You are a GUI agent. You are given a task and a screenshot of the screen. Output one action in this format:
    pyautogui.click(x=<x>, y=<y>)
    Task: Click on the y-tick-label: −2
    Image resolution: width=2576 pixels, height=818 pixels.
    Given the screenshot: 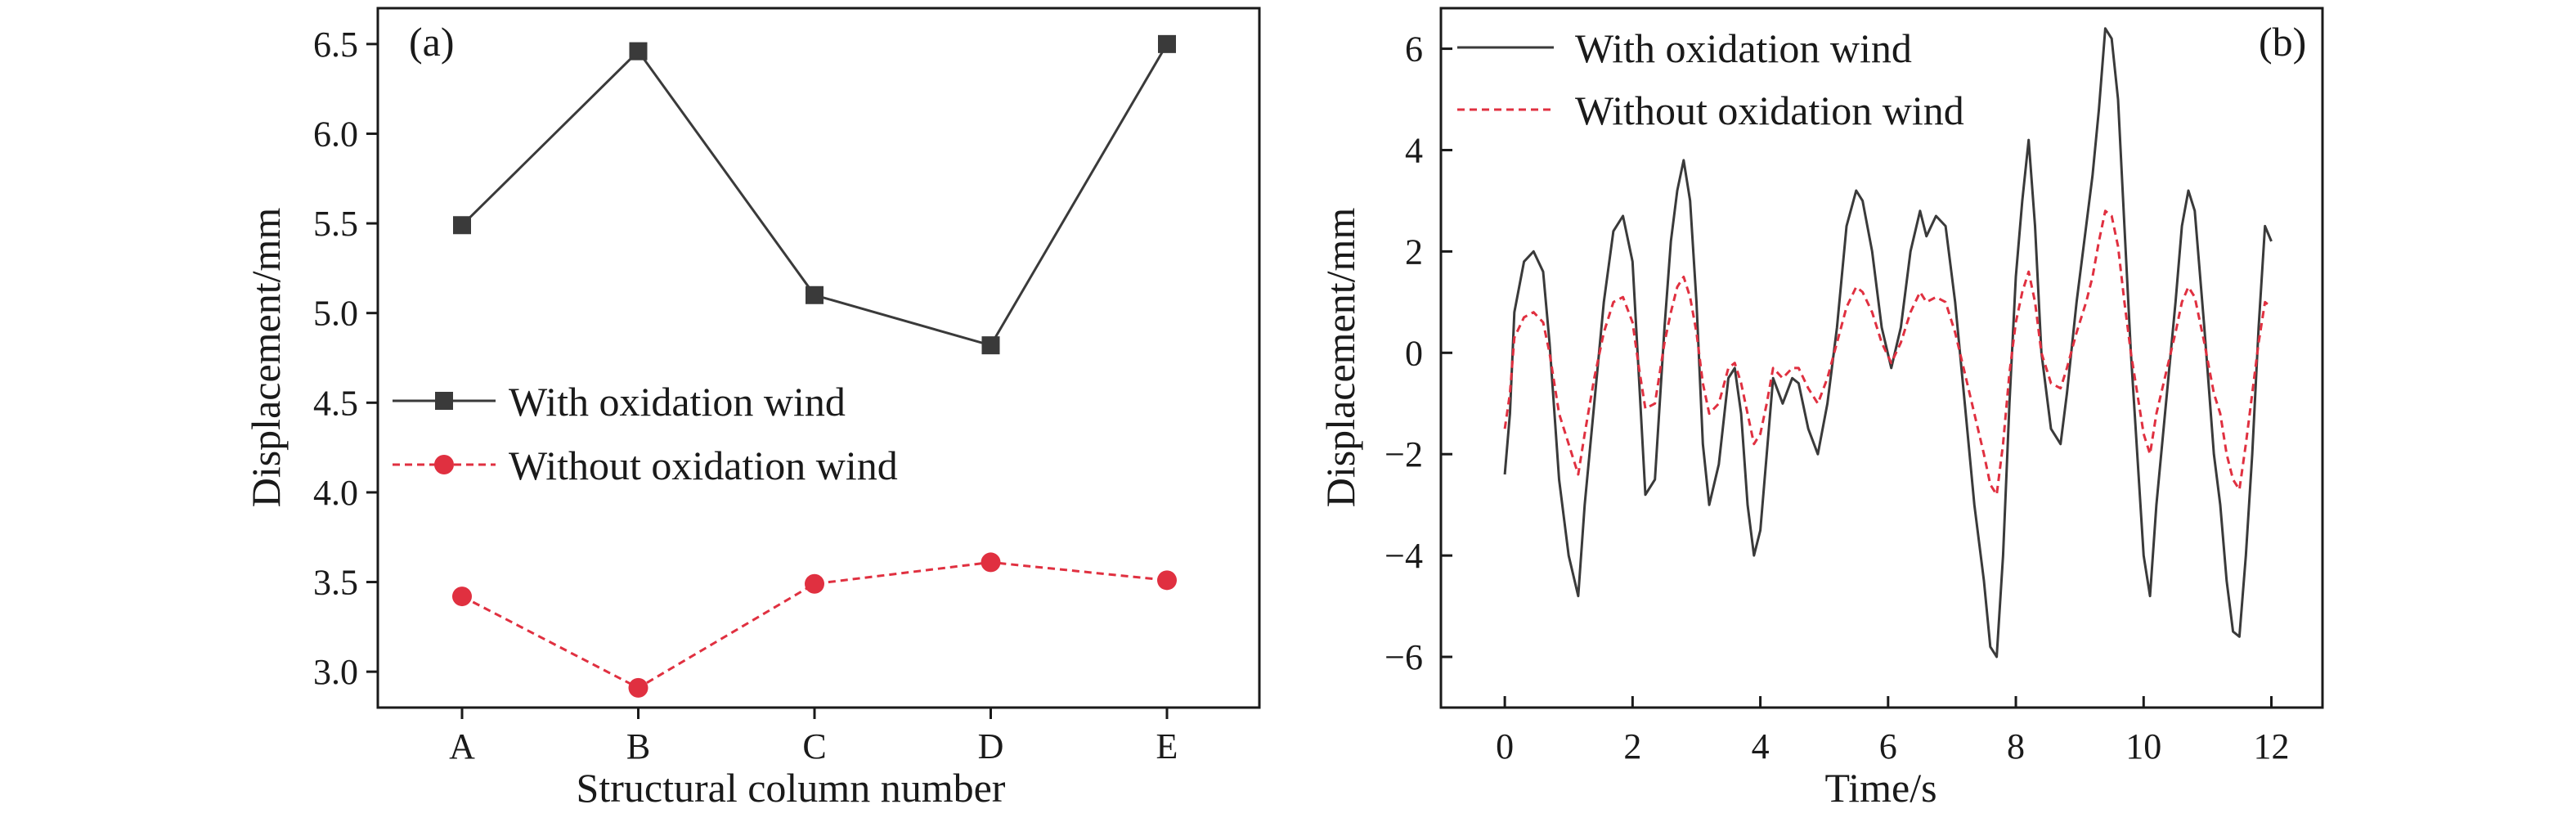 What is the action you would take?
    pyautogui.click(x=1403, y=454)
    